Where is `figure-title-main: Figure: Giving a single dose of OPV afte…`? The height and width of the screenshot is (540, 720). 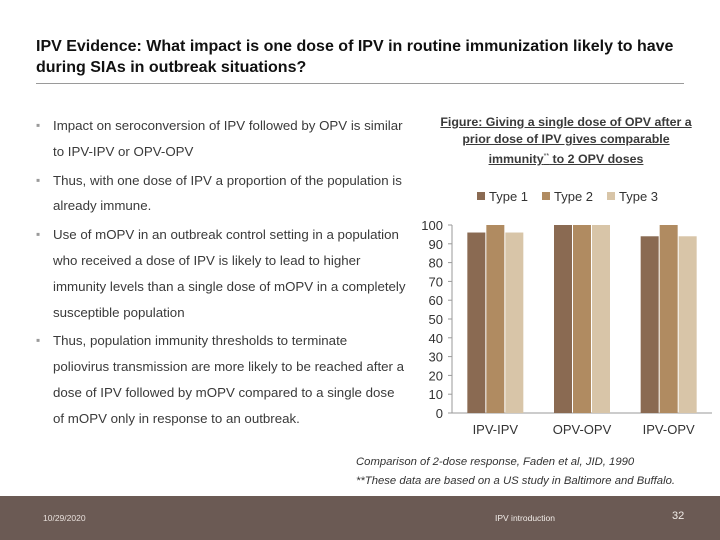 figure-title-main: Figure: Giving a single dose of OPV afte… is located at coordinates (566, 141).